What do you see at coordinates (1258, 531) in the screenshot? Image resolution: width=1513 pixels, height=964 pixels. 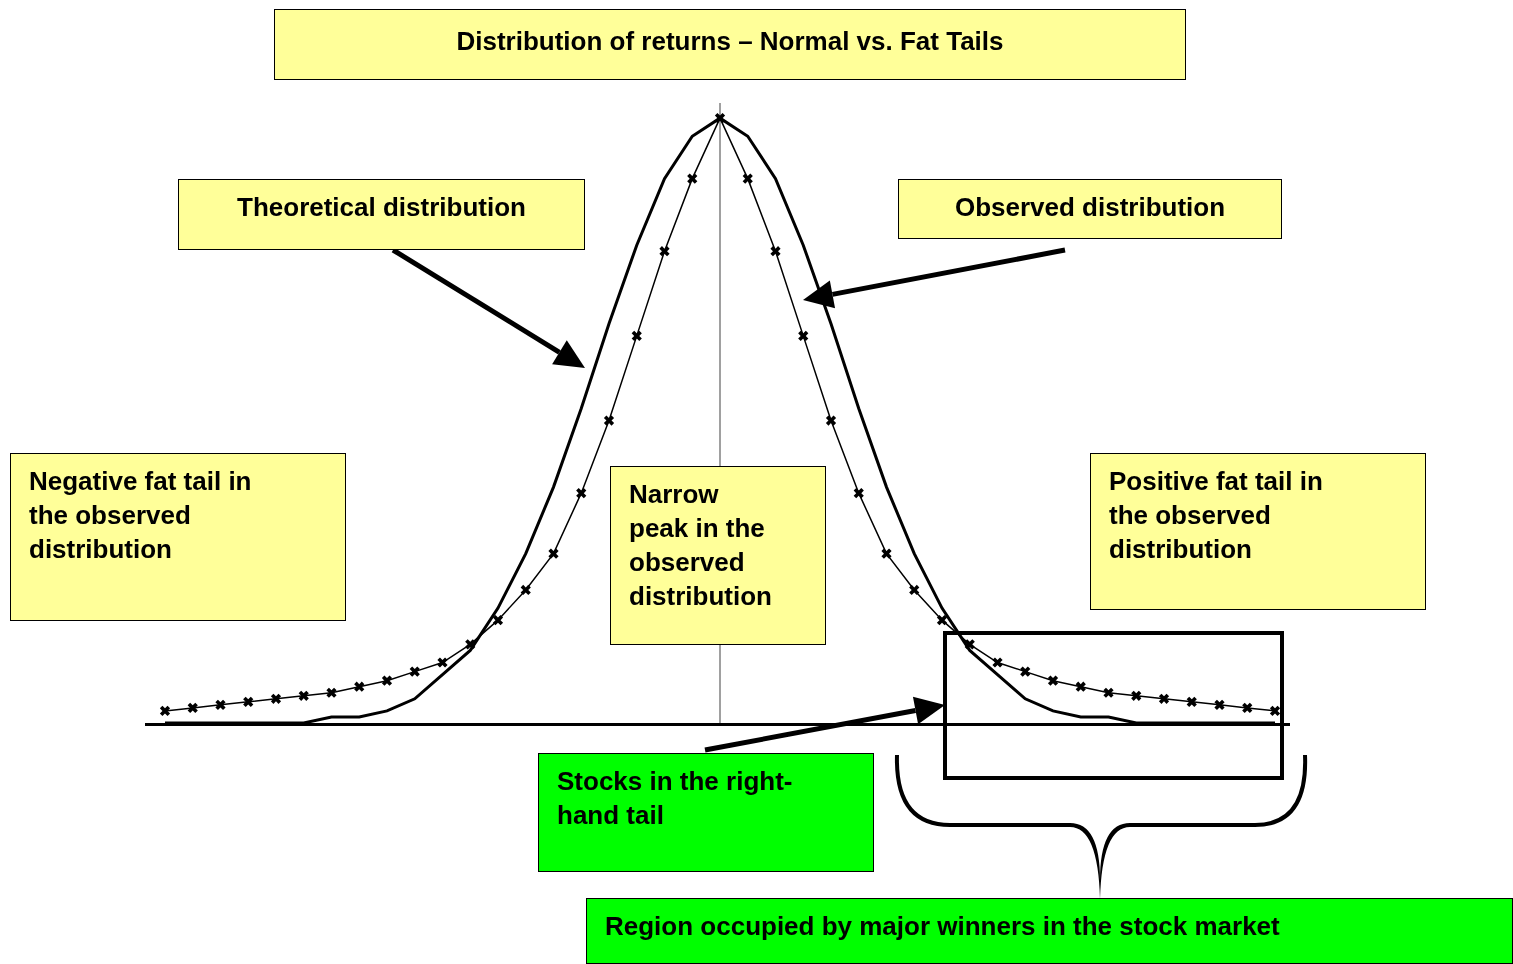 I see `label-box: Positive fat tail in the observed distribution` at bounding box center [1258, 531].